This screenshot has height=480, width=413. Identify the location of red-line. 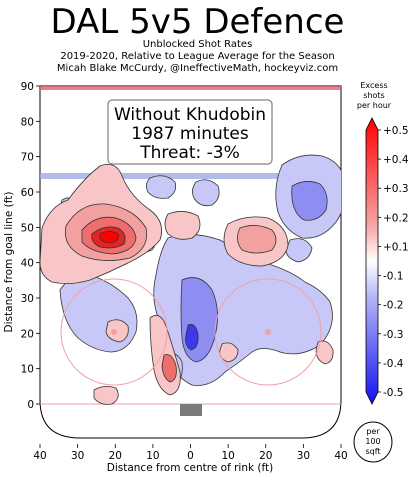
(190, 88).